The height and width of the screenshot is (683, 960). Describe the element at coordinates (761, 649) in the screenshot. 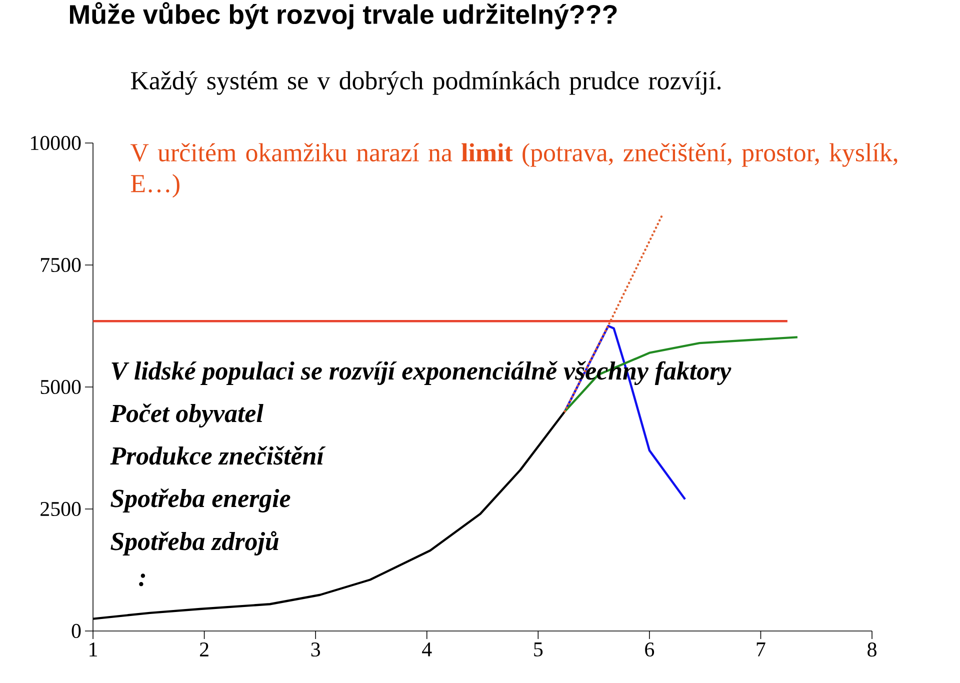

I see `x-tick-label: 7` at that location.